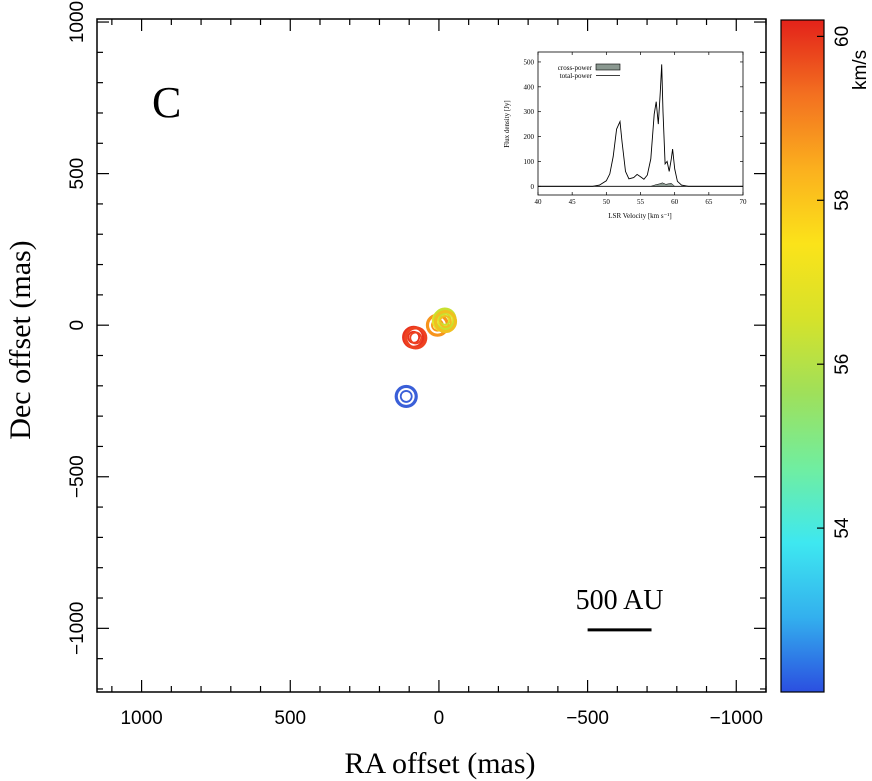  Describe the element at coordinates (77, 22) in the screenshot. I see `y-tick-label: 1000` at that location.